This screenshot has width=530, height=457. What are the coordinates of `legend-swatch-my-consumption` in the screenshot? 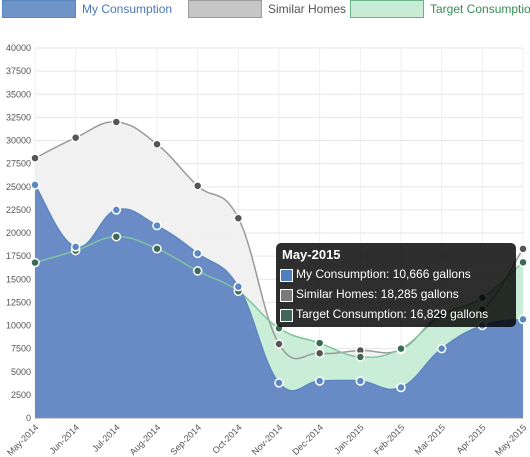 It's located at (39, 9).